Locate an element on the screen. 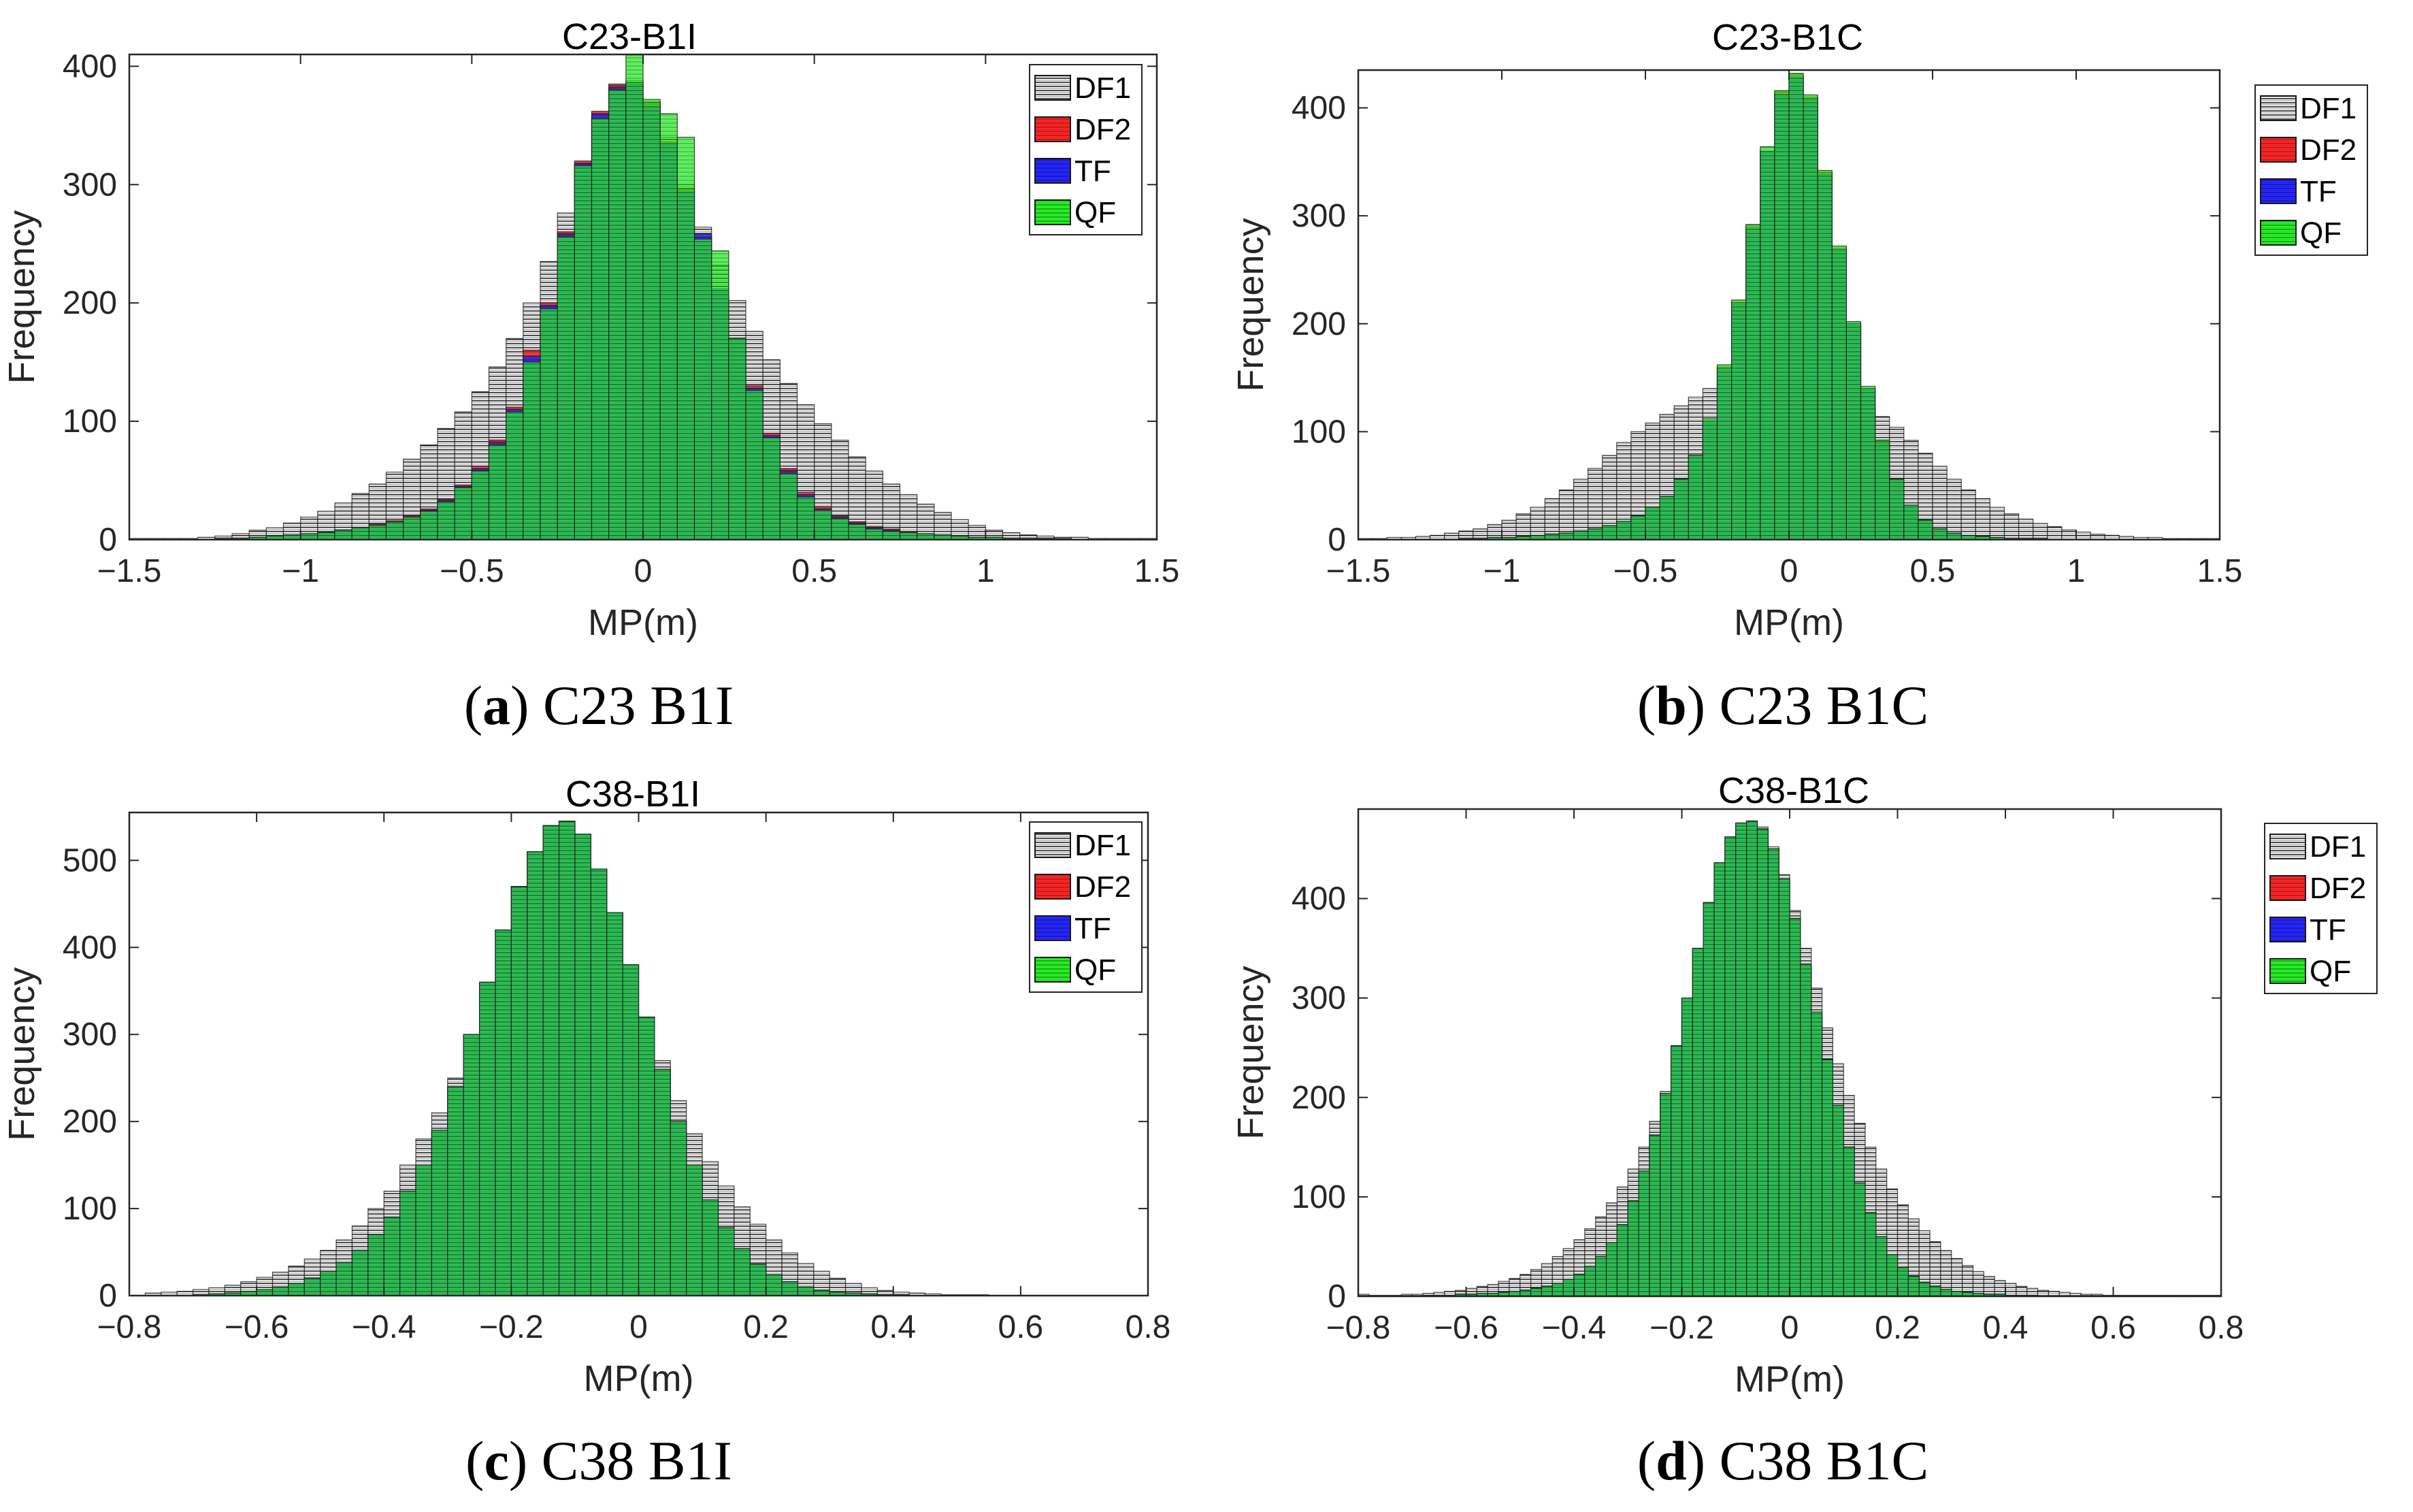 Image resolution: width=2413 pixels, height=1512 pixels. chart-title: C38-B1C is located at coordinates (1793, 790).